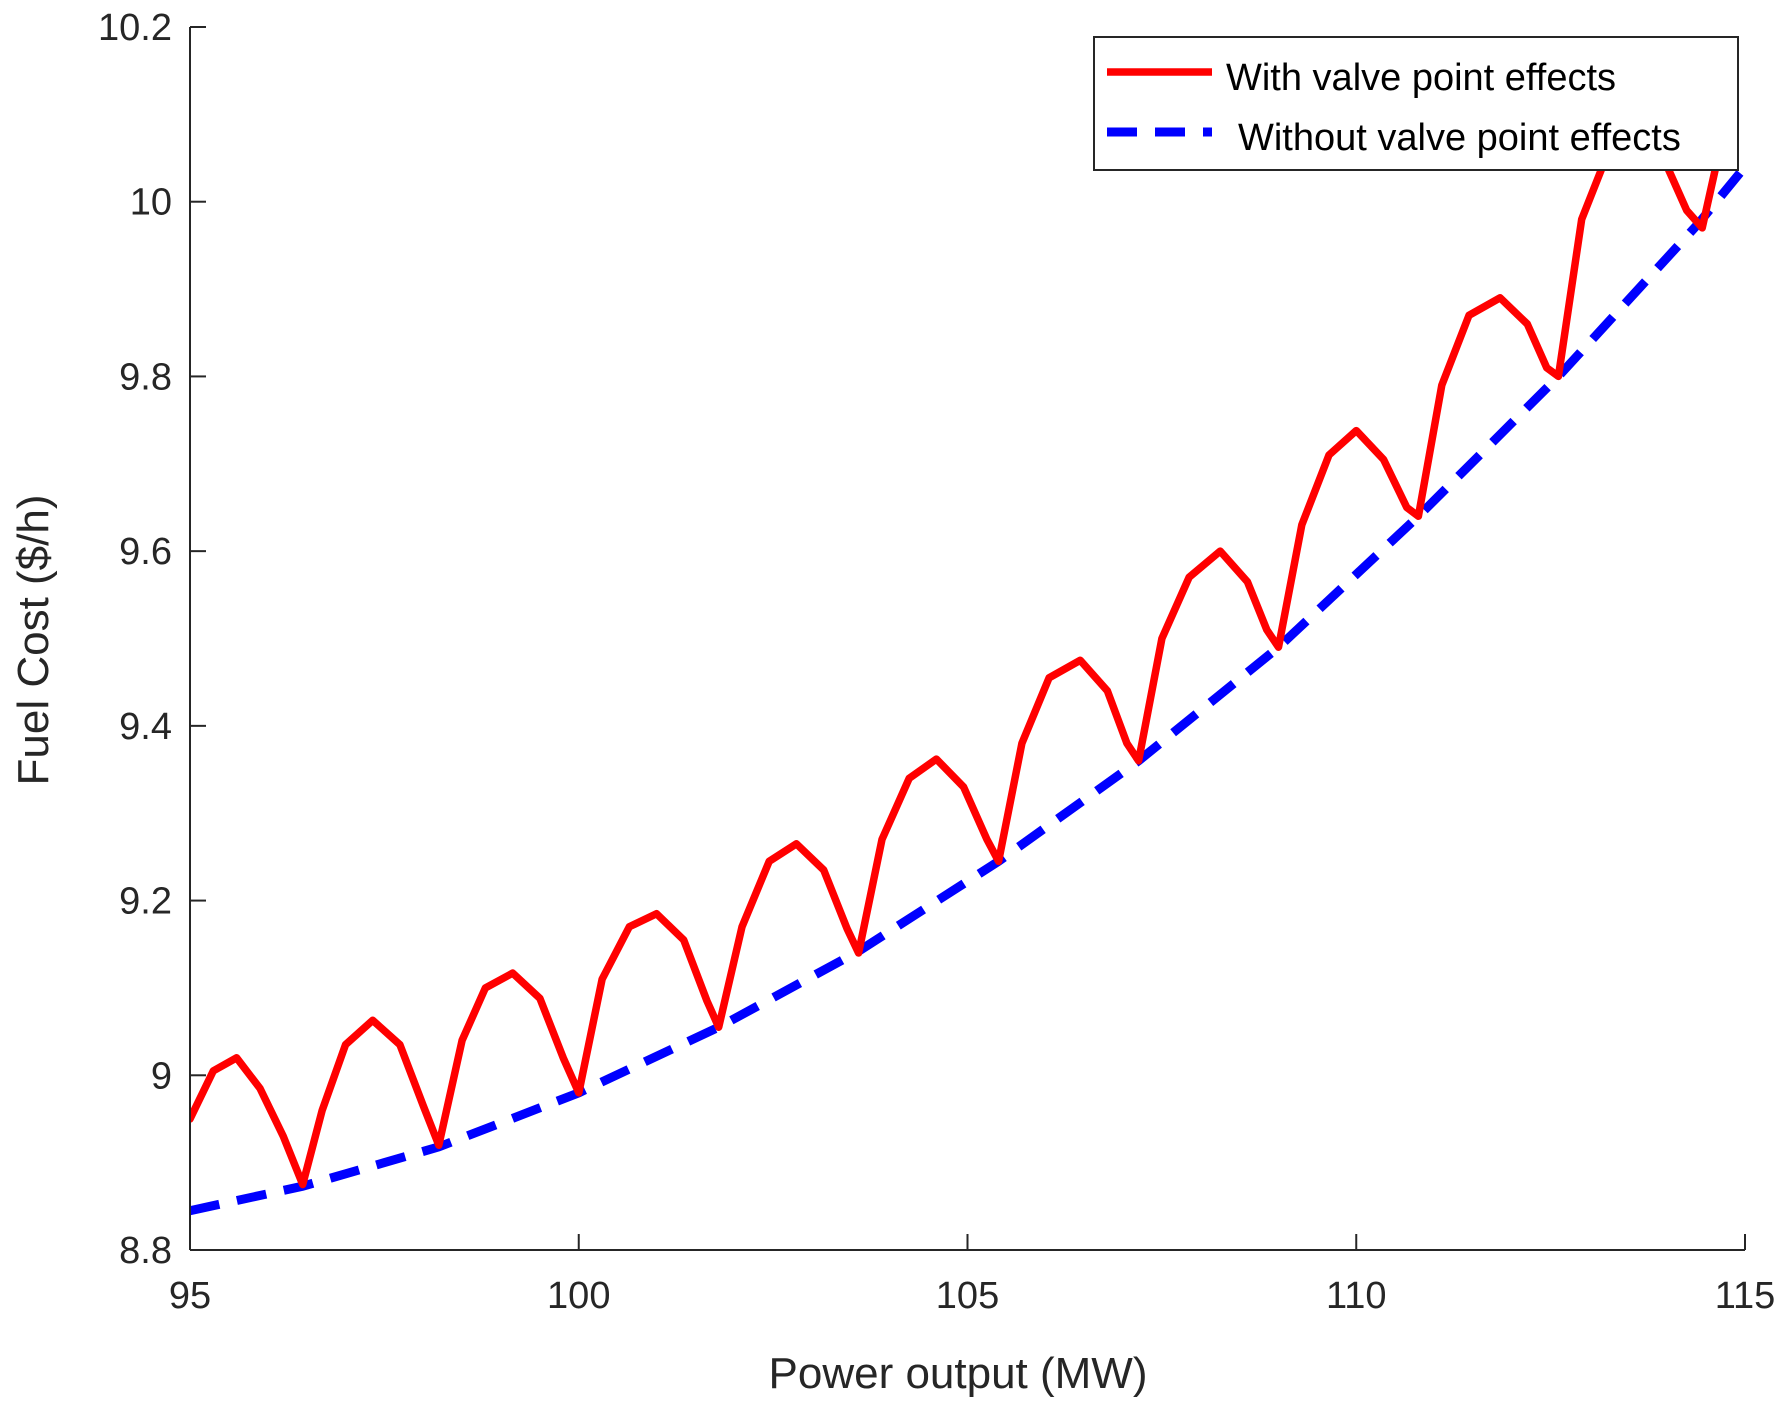  I want to click on x-tick-label: 95, so click(190, 1296).